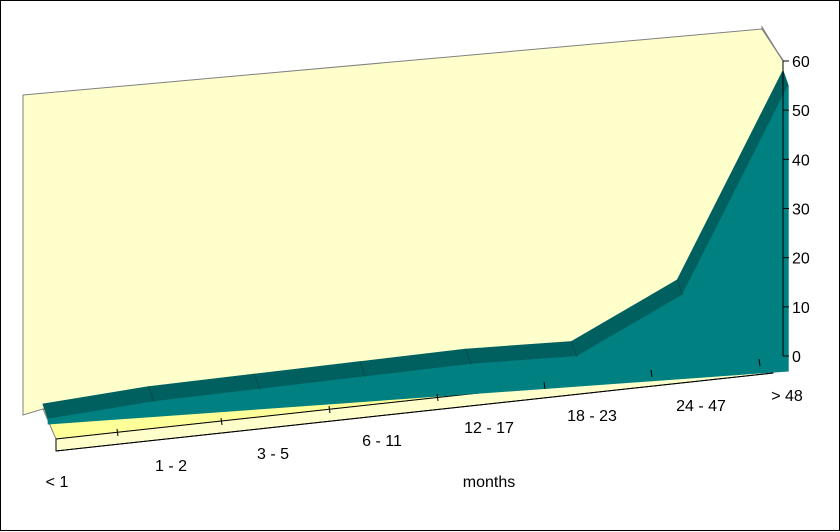  Describe the element at coordinates (592, 416) in the screenshot. I see `x-tick-label: 18 - 23` at that location.